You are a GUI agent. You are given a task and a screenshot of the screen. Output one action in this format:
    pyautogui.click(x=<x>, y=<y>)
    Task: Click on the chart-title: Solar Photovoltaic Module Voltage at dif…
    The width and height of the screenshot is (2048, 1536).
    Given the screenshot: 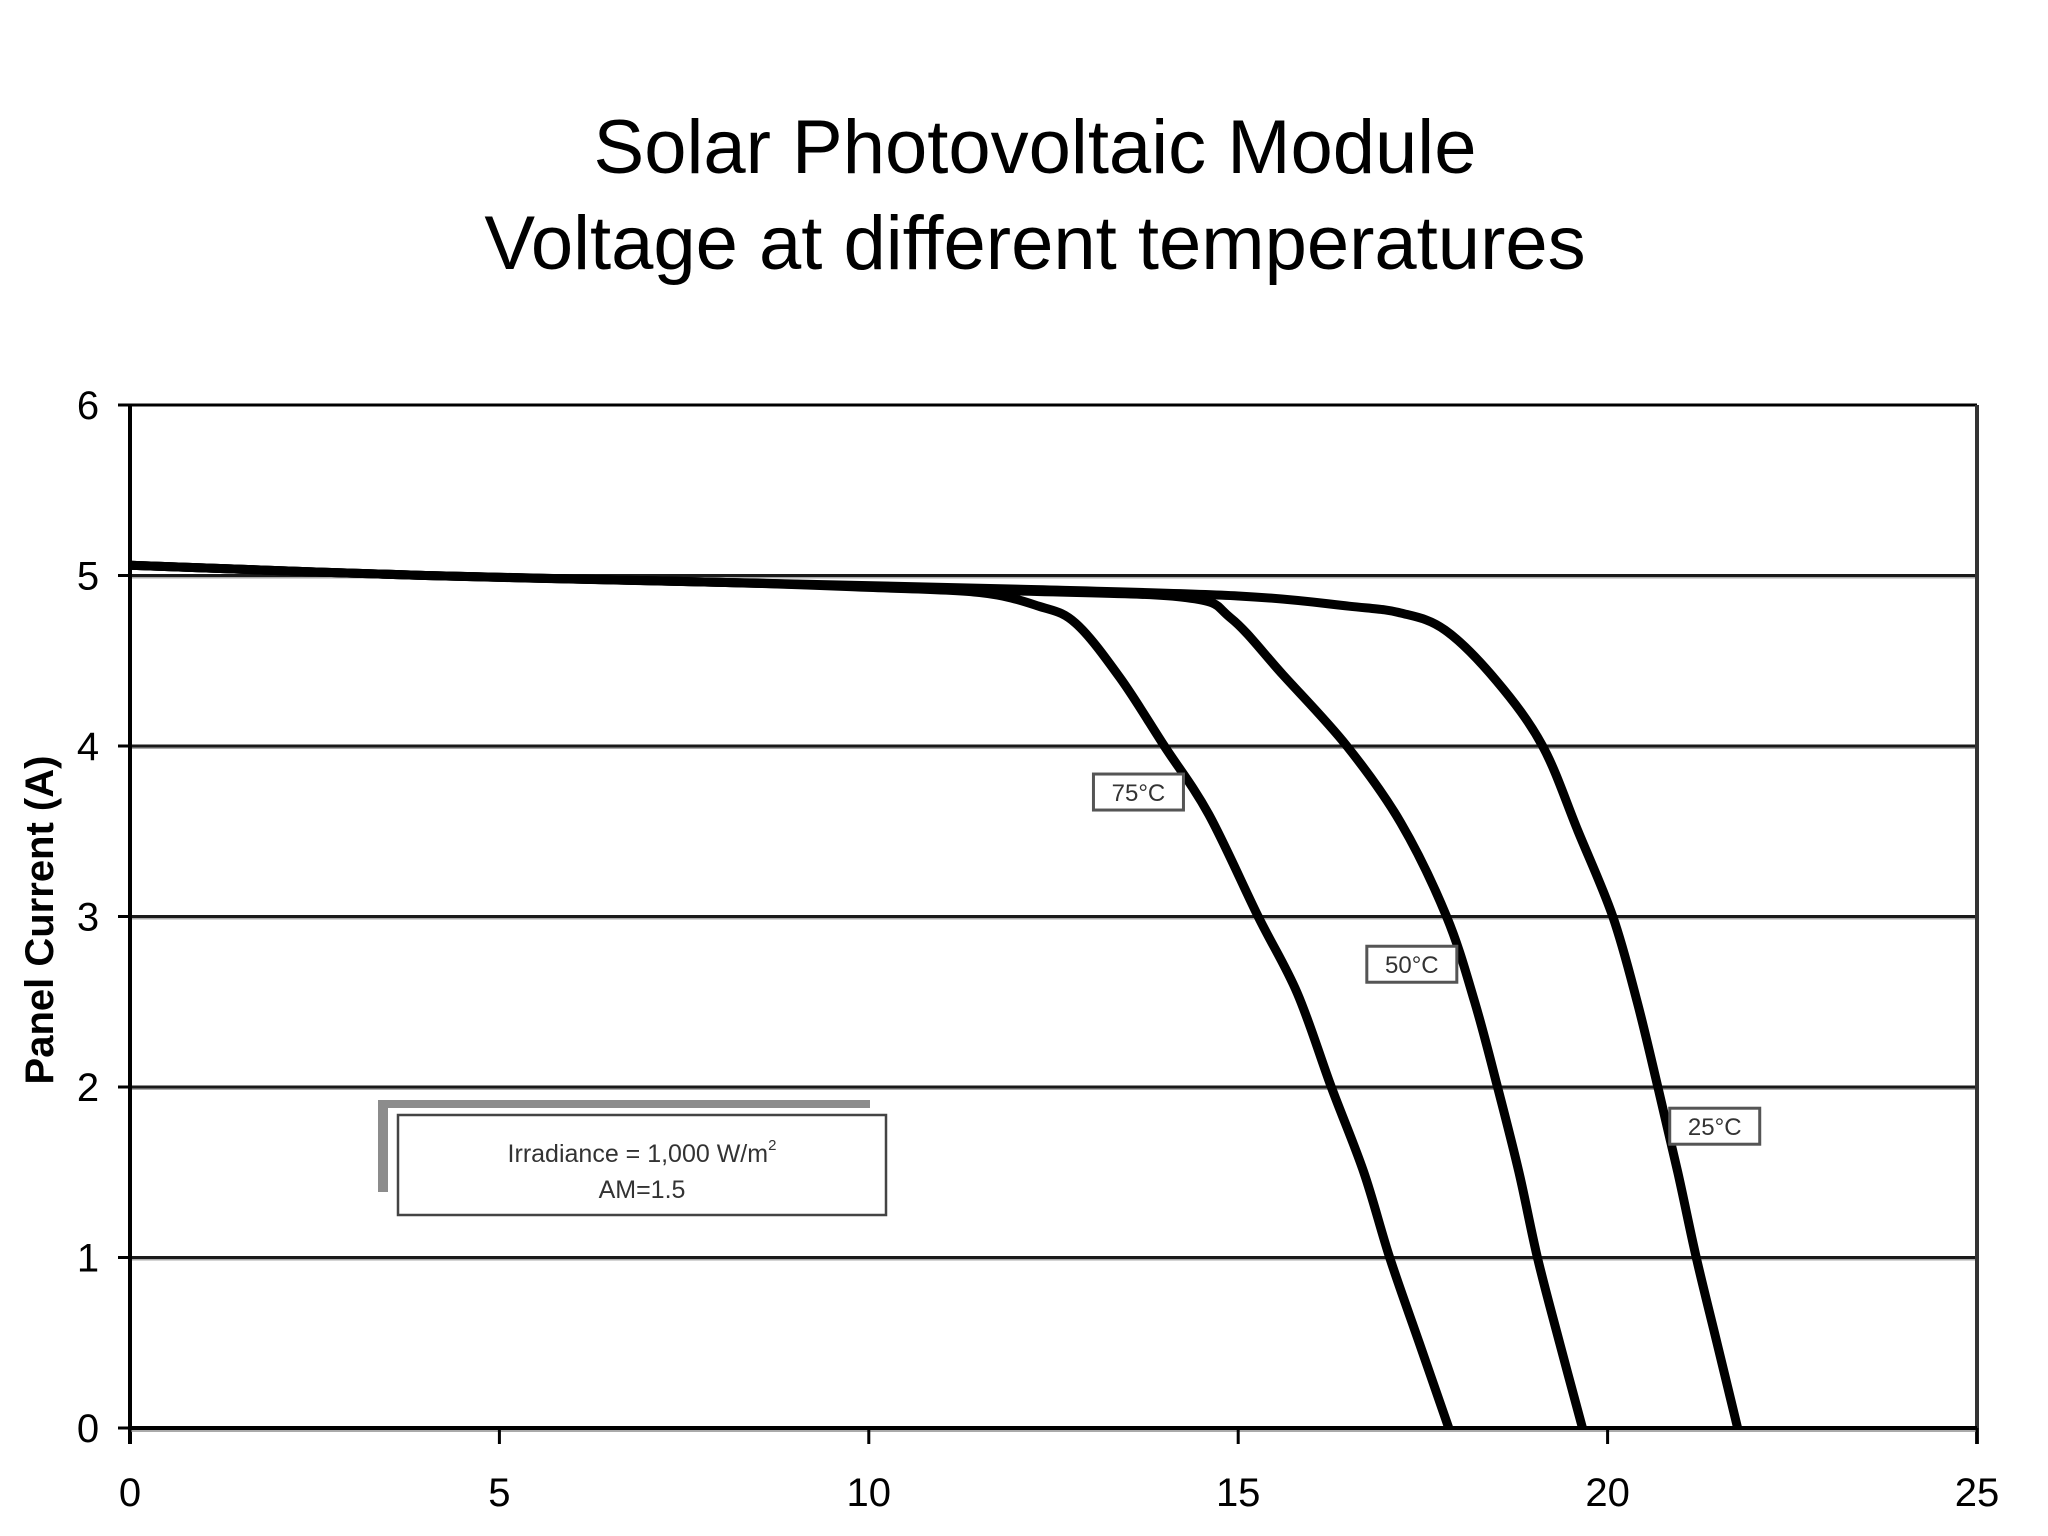 What is the action you would take?
    pyautogui.click(x=1024, y=196)
    